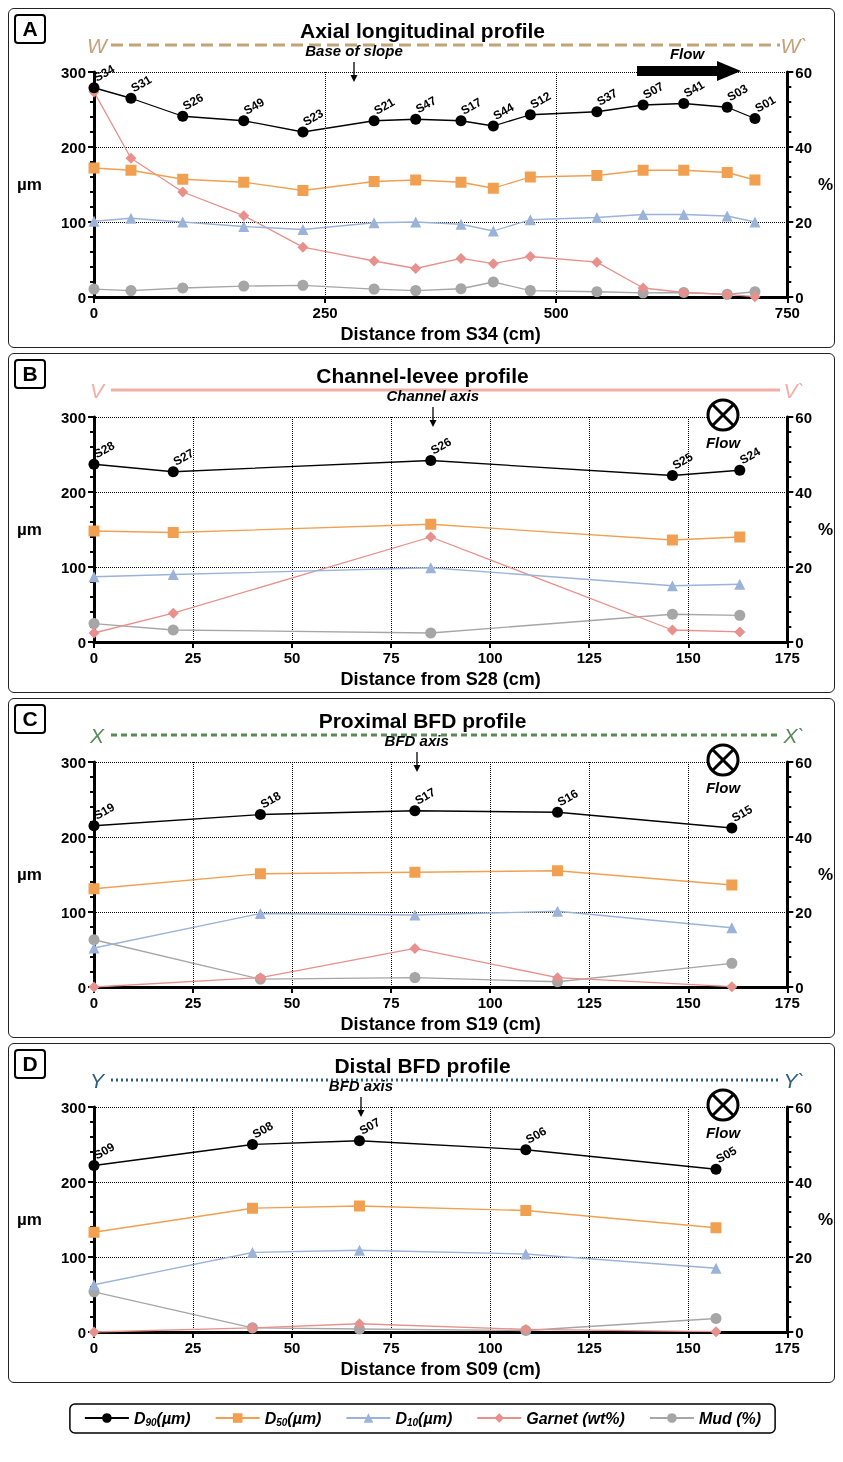 This screenshot has width=843, height=1462. Describe the element at coordinates (742, 813) in the screenshot. I see `annotation: S15` at that location.